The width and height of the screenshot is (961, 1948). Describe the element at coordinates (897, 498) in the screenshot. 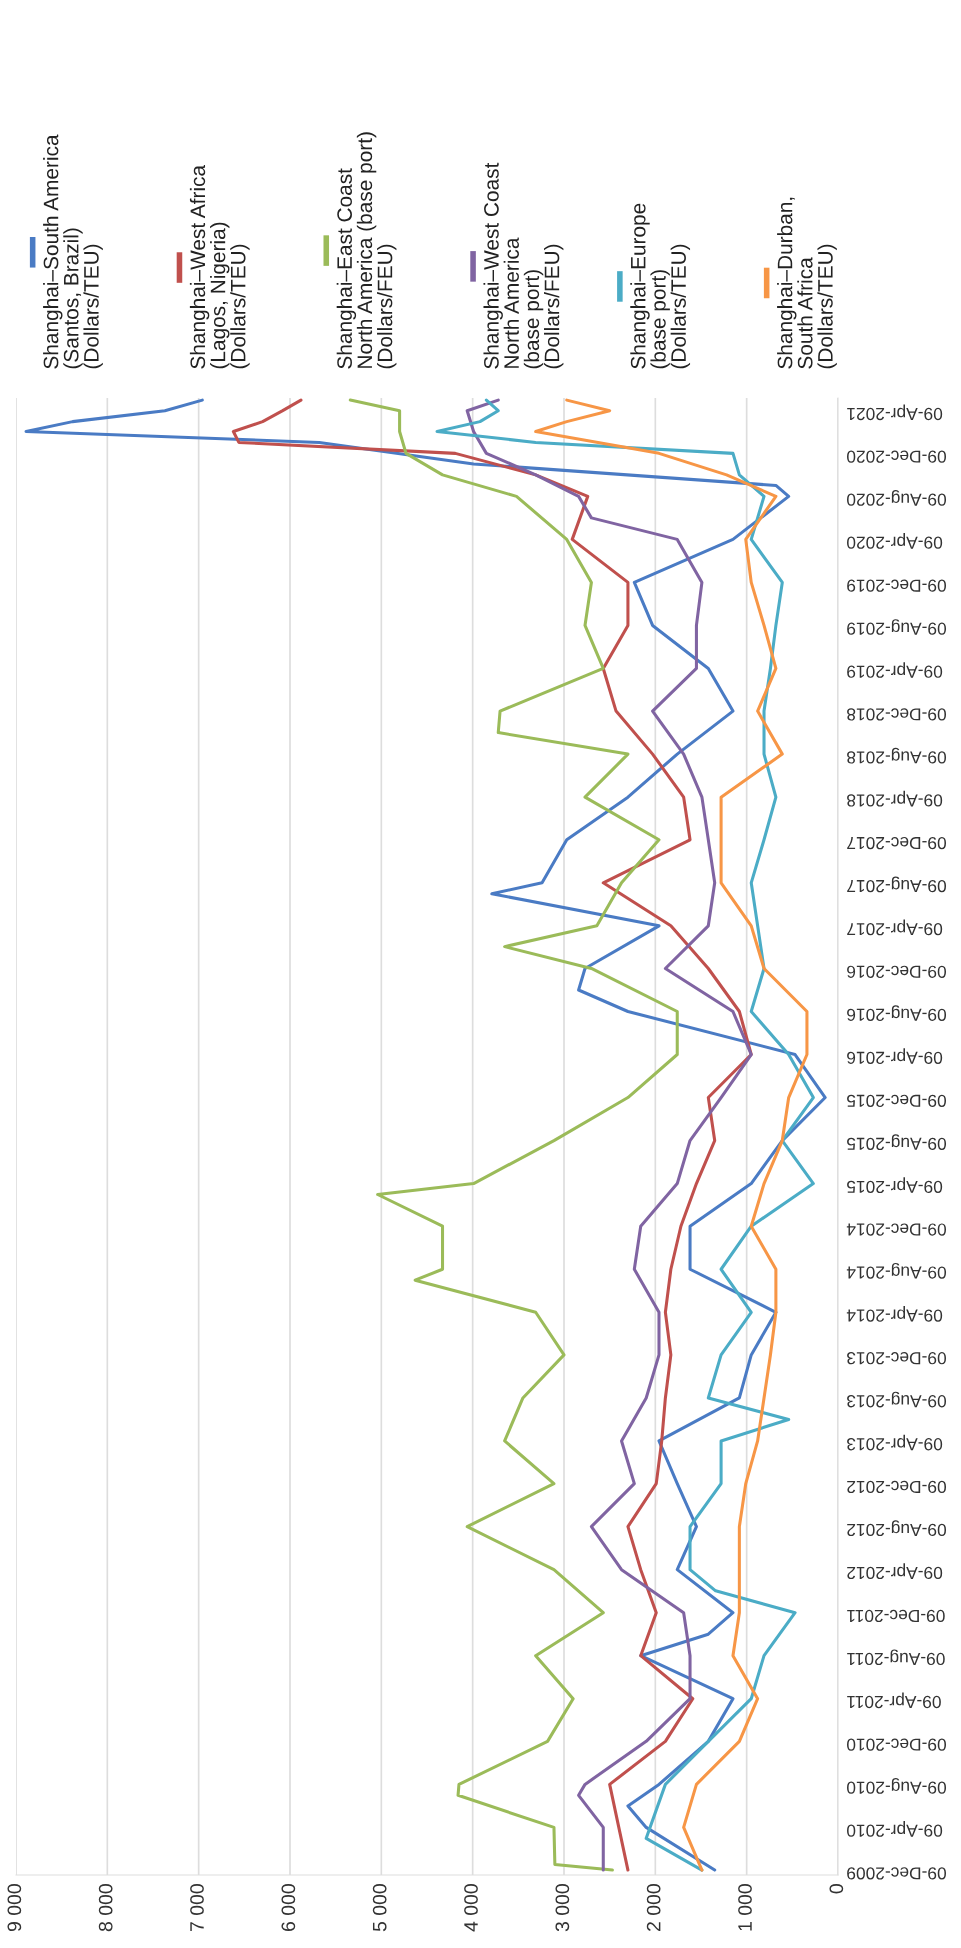

I see `y-tick-label: 09-Aug-2020` at that location.